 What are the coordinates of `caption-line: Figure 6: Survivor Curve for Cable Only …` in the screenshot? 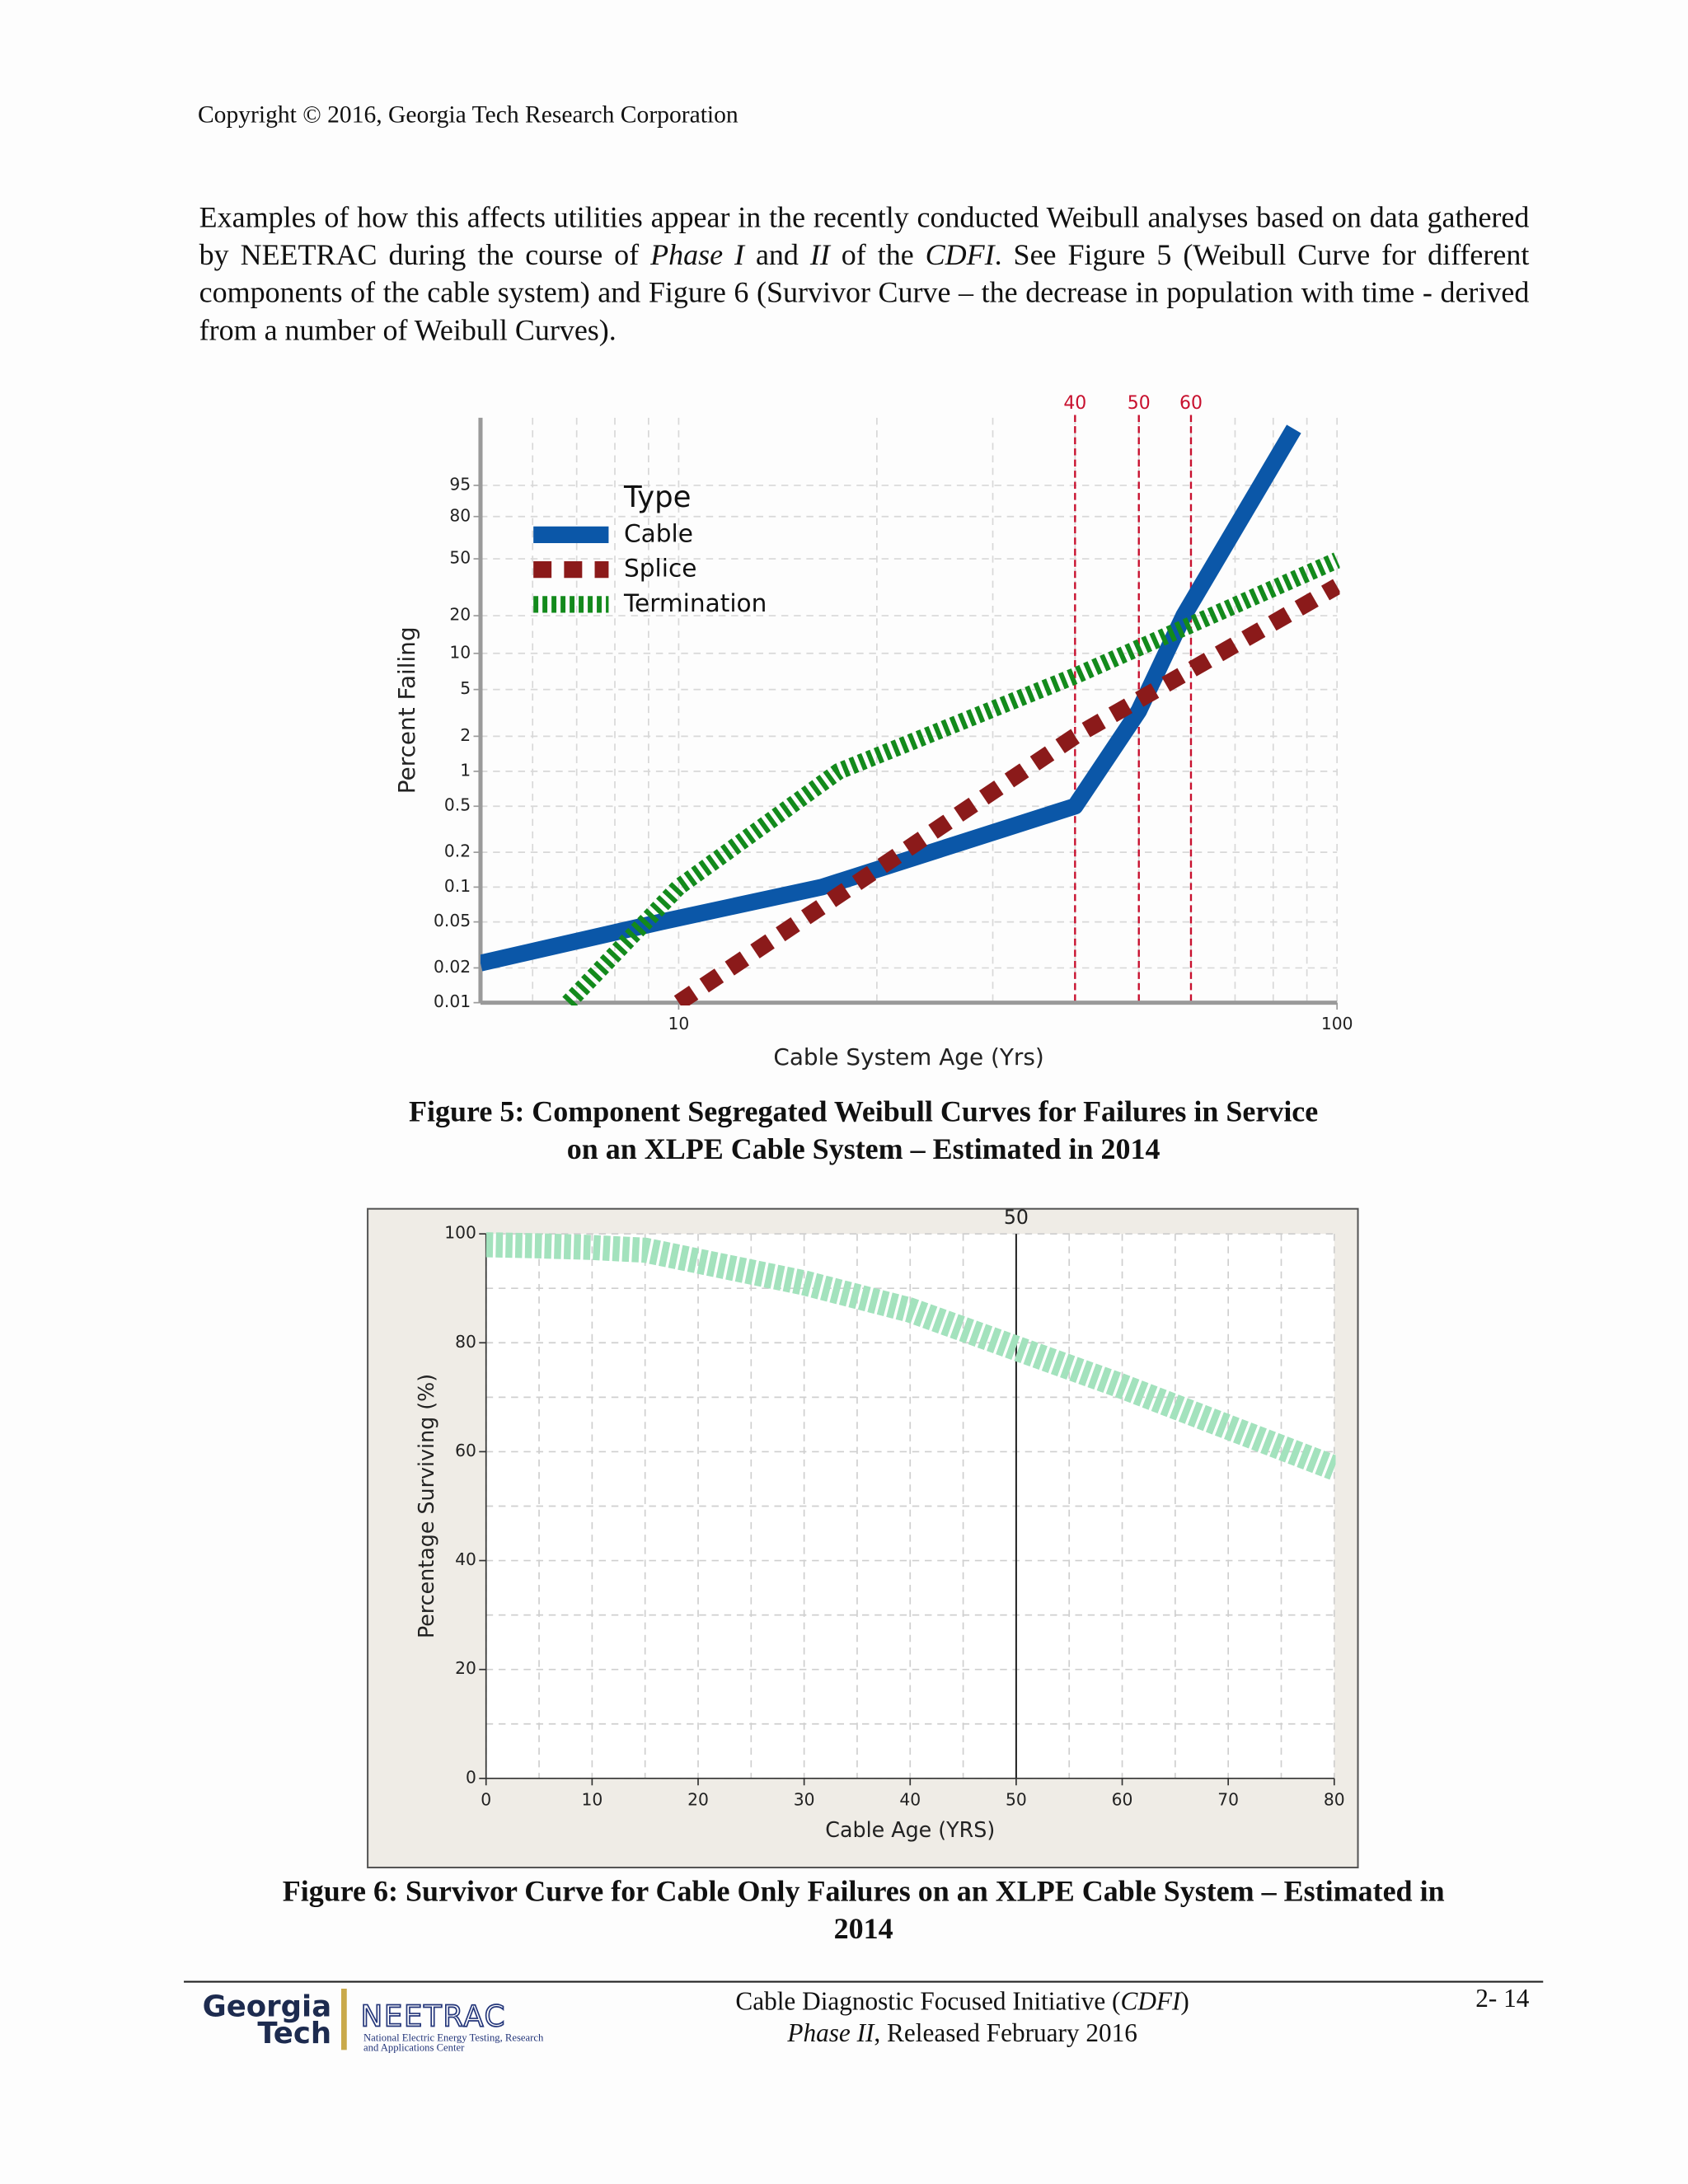 It's located at (864, 1891).